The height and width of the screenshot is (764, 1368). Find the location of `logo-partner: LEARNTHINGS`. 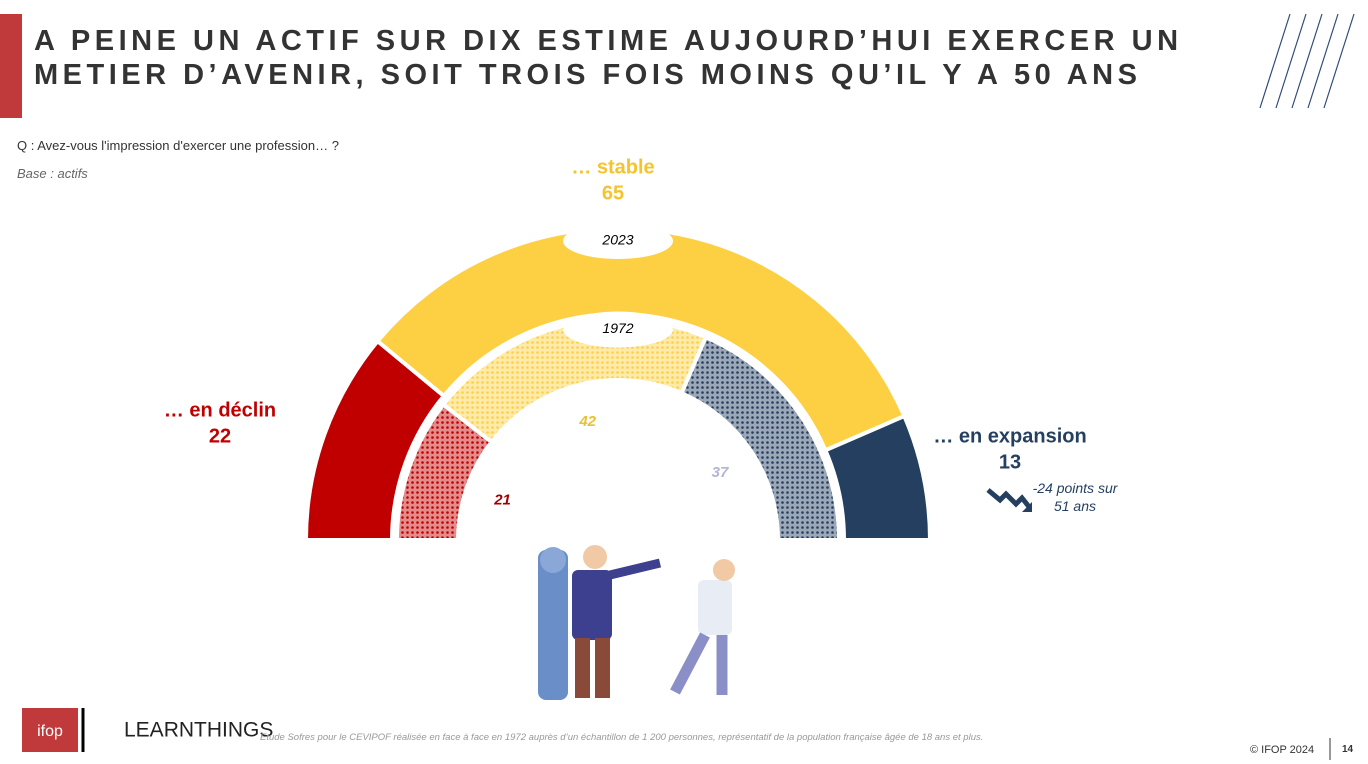

logo-partner: LEARNTHINGS is located at coordinates (198, 730).